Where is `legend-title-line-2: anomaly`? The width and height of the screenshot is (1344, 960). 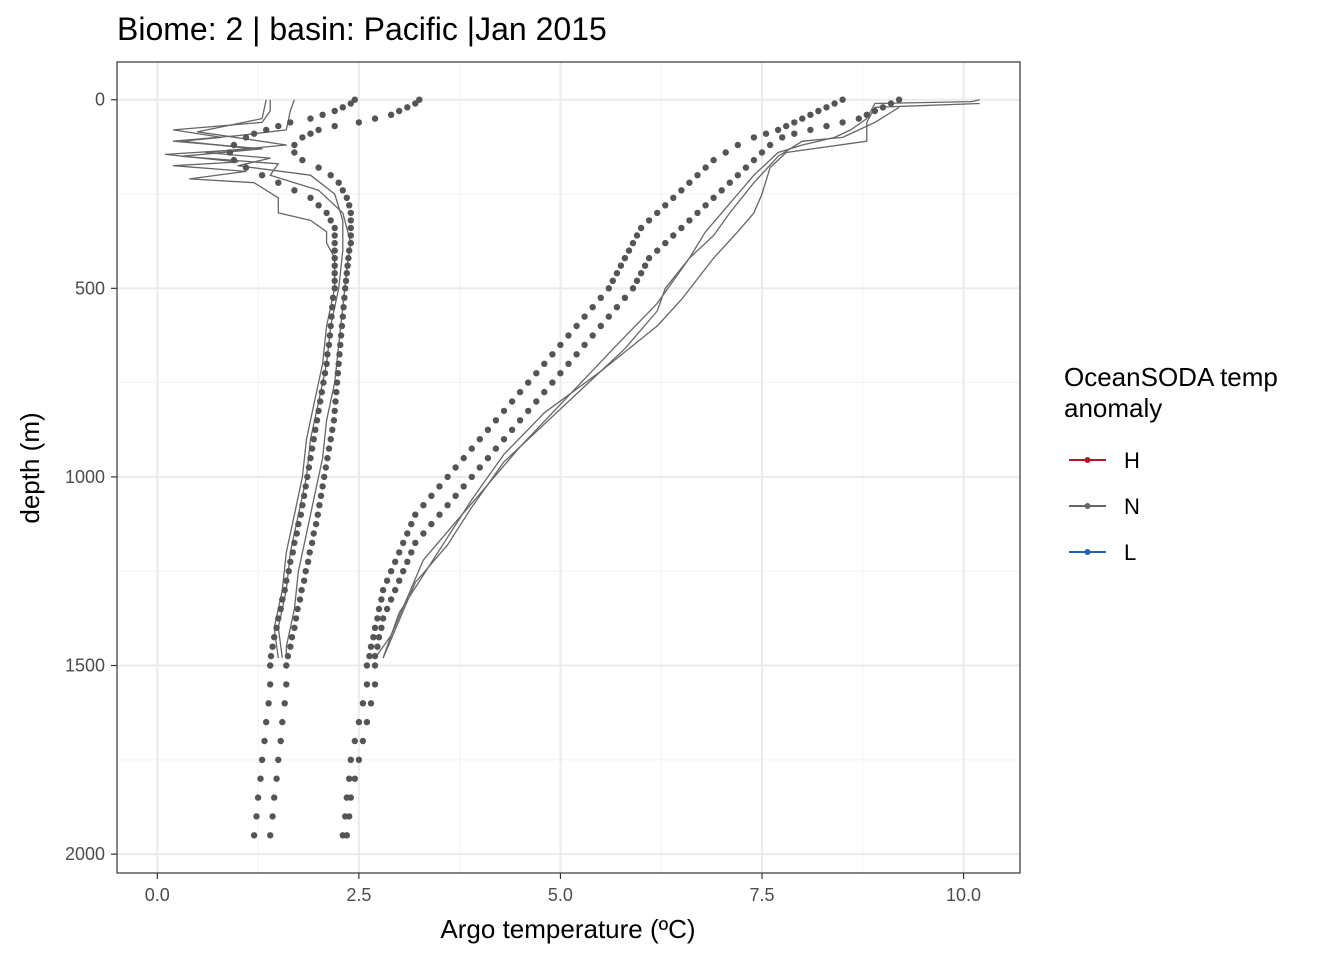
legend-title-line-2: anomaly is located at coordinates (1113, 408).